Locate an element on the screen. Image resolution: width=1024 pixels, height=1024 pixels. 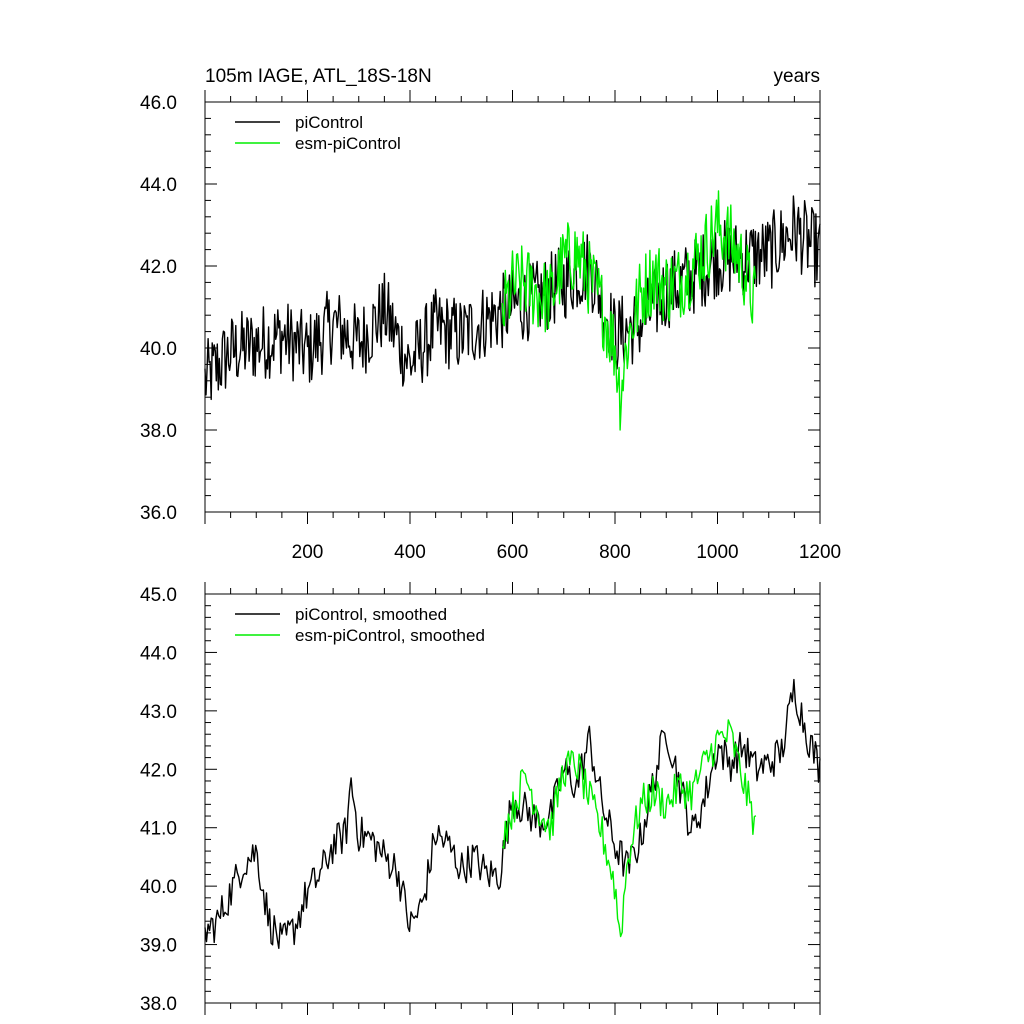
y-tick-label: 45.0 is located at coordinates (158, 595).